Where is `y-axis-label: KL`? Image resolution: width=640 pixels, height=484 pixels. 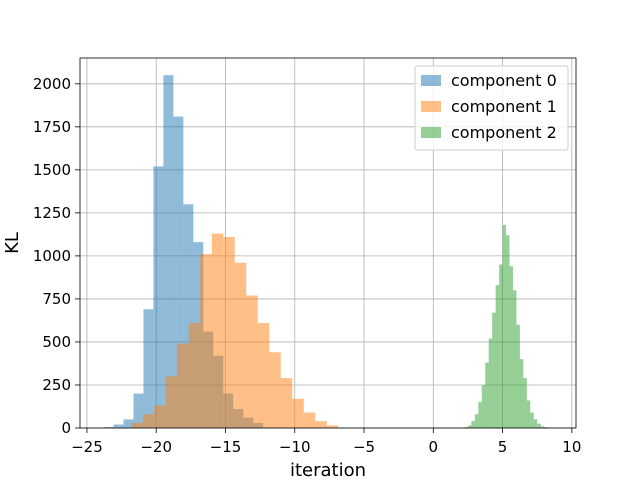 y-axis-label: KL is located at coordinates (12, 243).